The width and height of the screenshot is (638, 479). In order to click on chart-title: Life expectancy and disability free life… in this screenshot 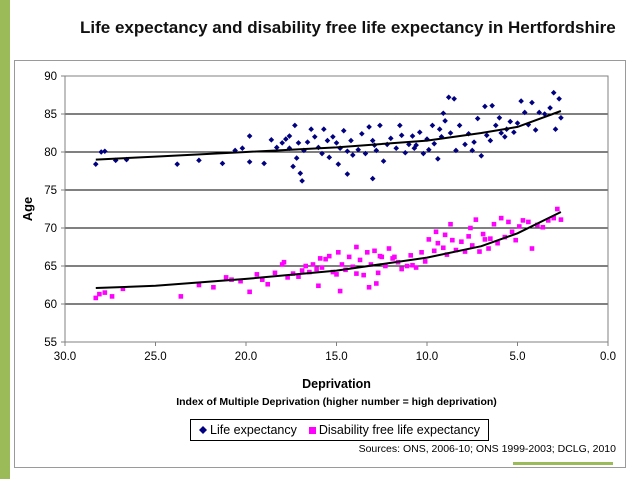, I will do `click(348, 27)`.